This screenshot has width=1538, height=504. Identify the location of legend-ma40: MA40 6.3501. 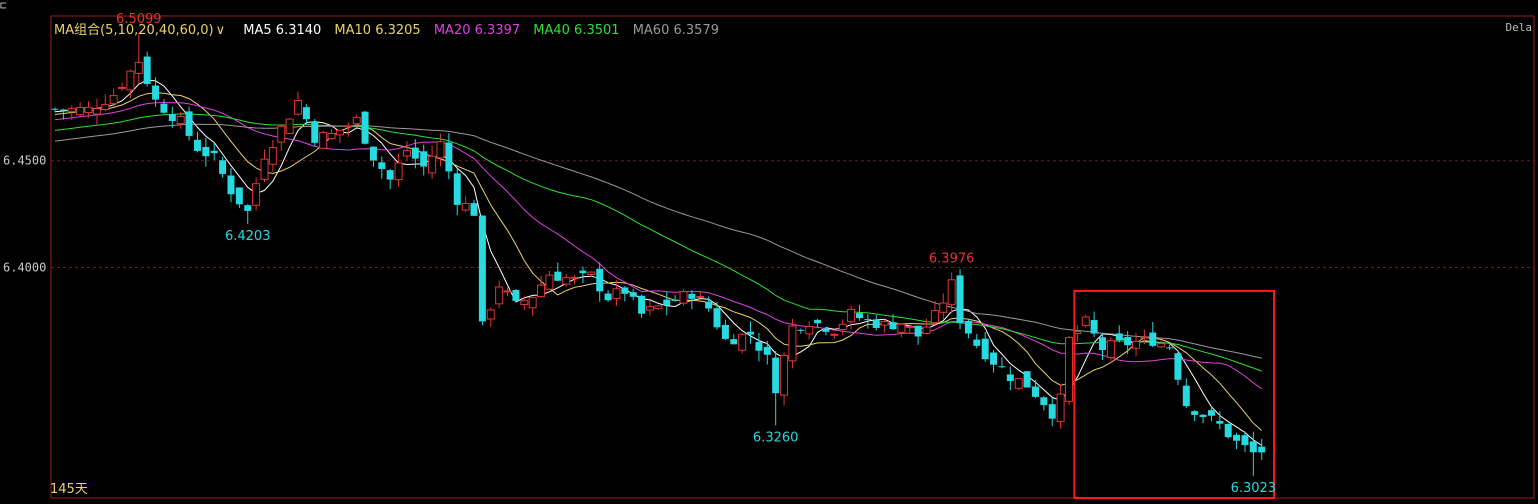
(576, 30).